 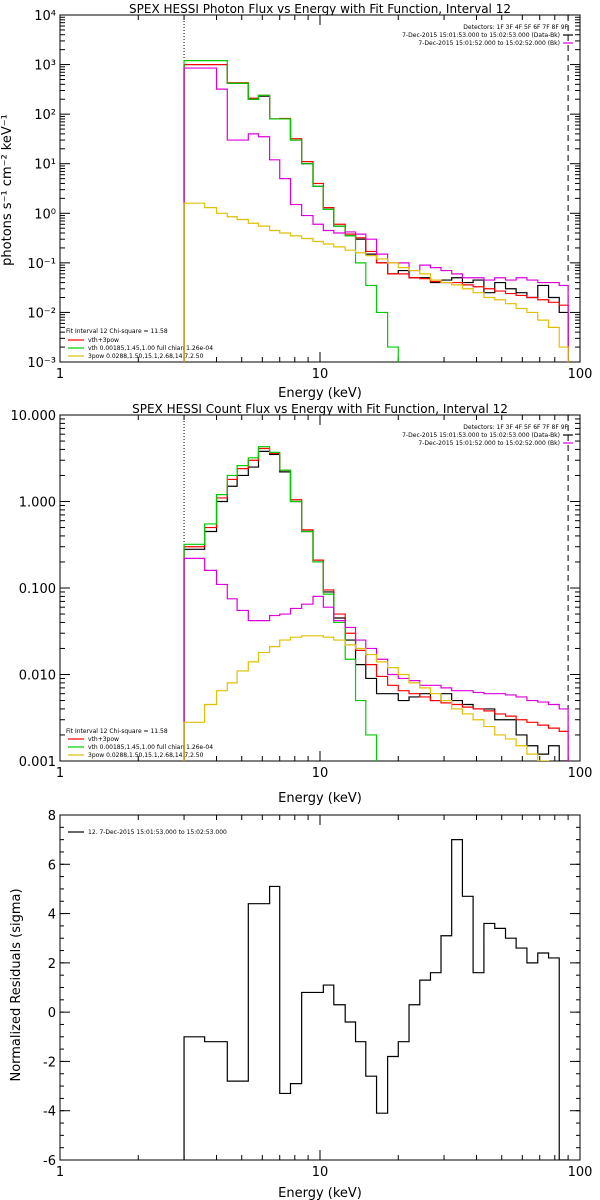 What do you see at coordinates (37, 676) in the screenshot?
I see `count-flux-y-tick-label: 0.010` at bounding box center [37, 676].